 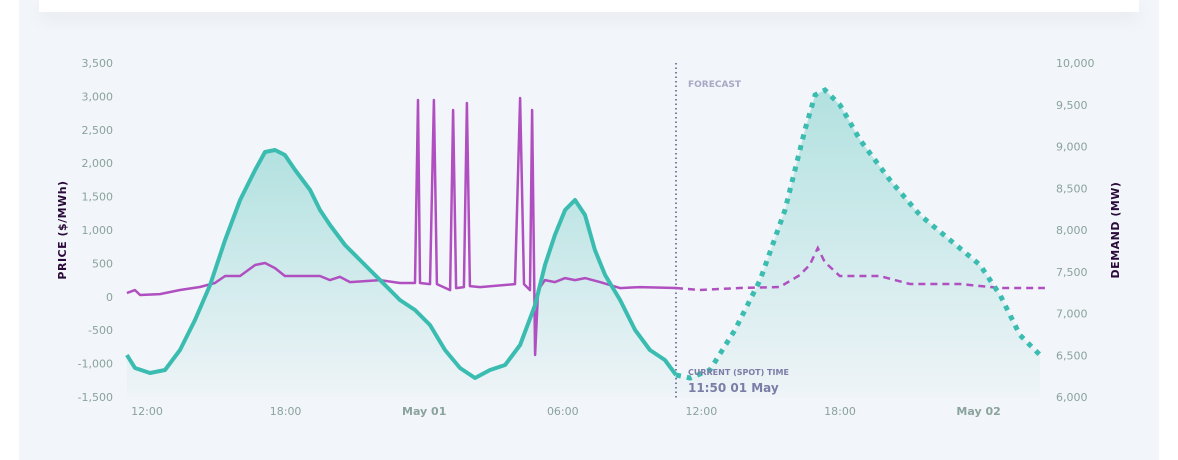 I want to click on y-right-tick-label: 7,000, so click(x=1072, y=314).